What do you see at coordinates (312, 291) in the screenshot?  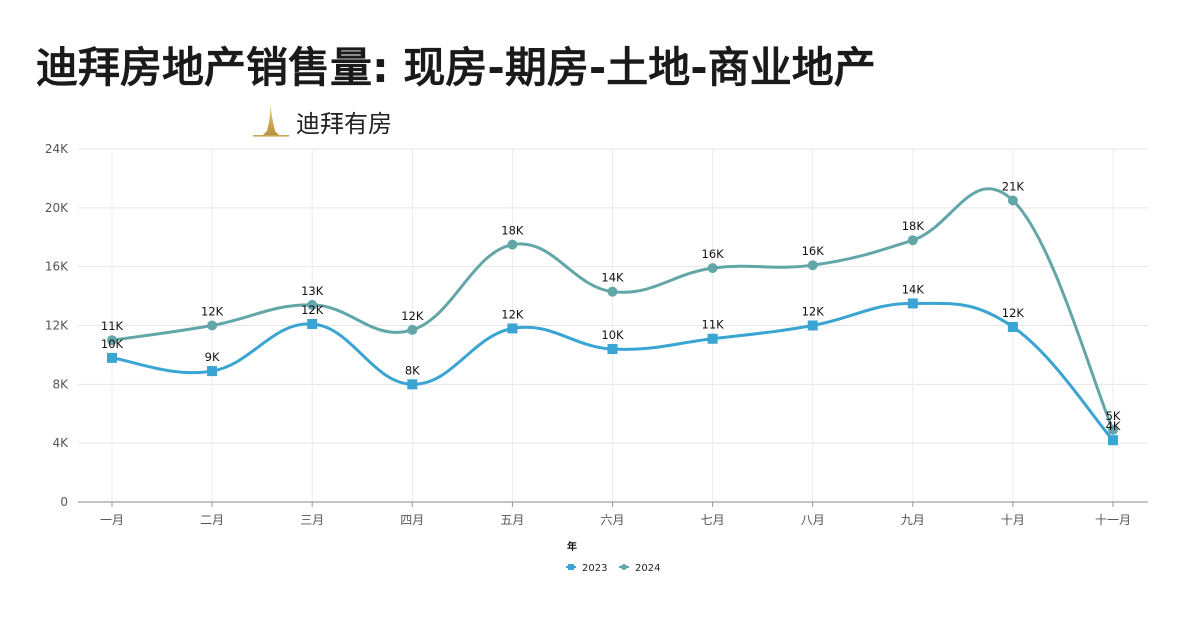 I see `data-label-2024: 13K` at bounding box center [312, 291].